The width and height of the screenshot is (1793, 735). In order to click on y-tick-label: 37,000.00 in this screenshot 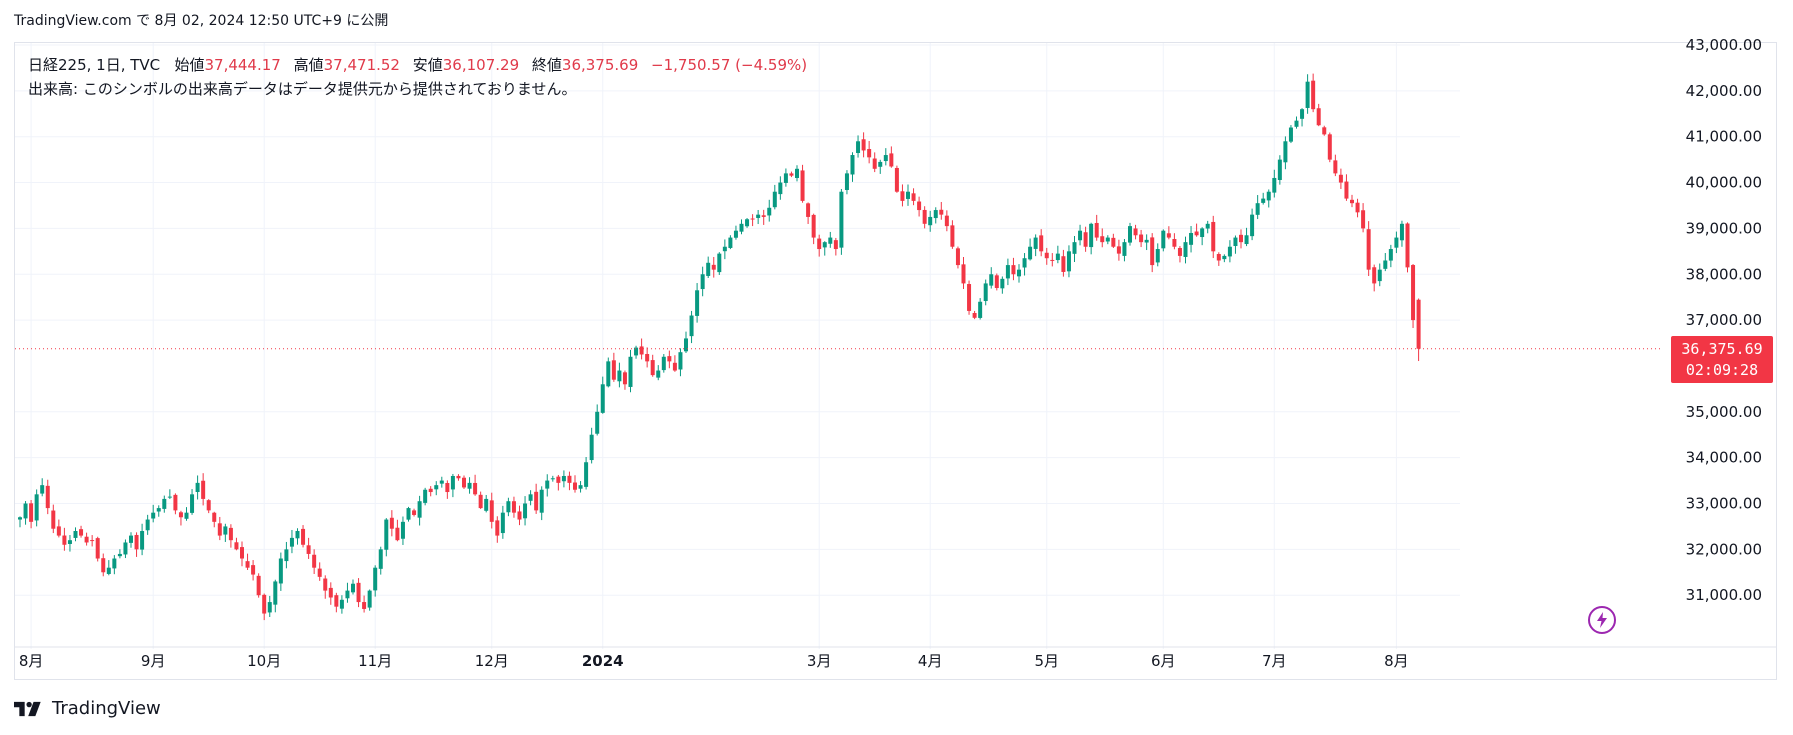, I will do `click(1724, 320)`.